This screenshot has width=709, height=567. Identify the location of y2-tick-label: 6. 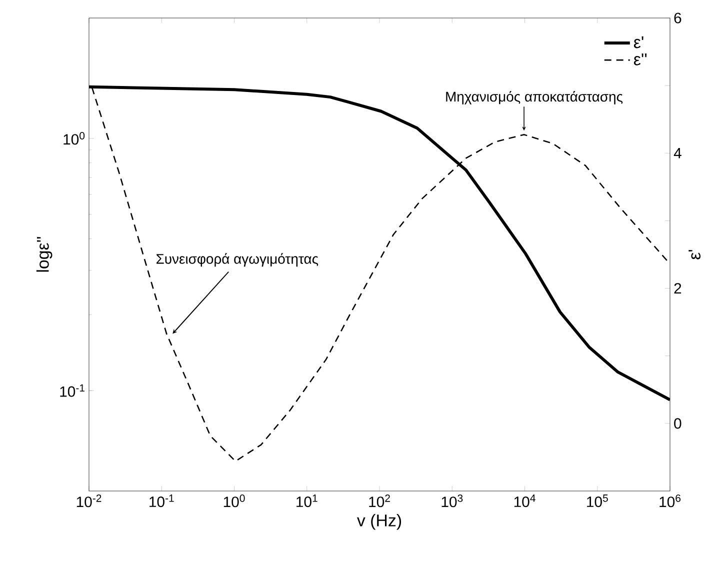
(678, 18).